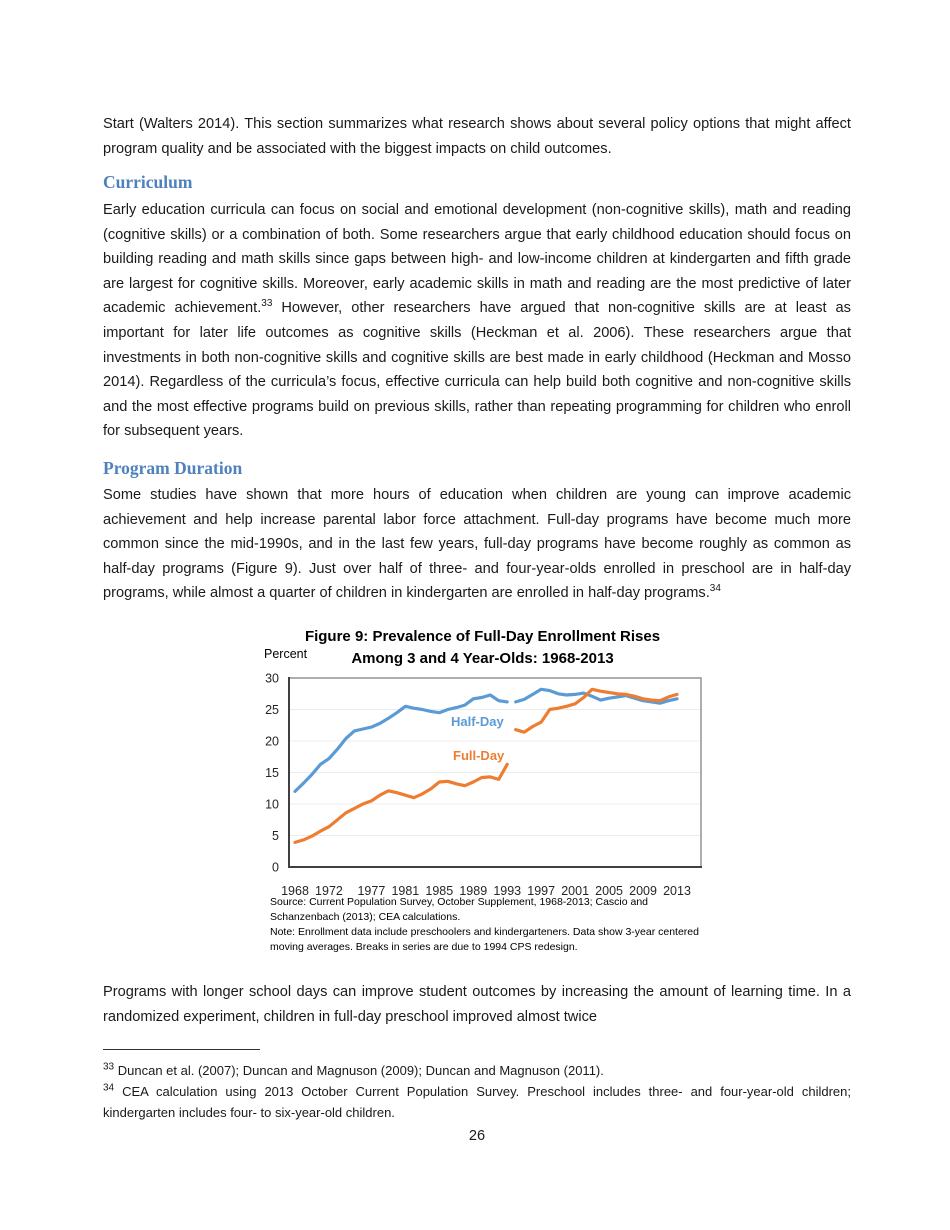 Image resolution: width=950 pixels, height=1230 pixels. I want to click on x-tick-label-1993: 1993, so click(507, 891).